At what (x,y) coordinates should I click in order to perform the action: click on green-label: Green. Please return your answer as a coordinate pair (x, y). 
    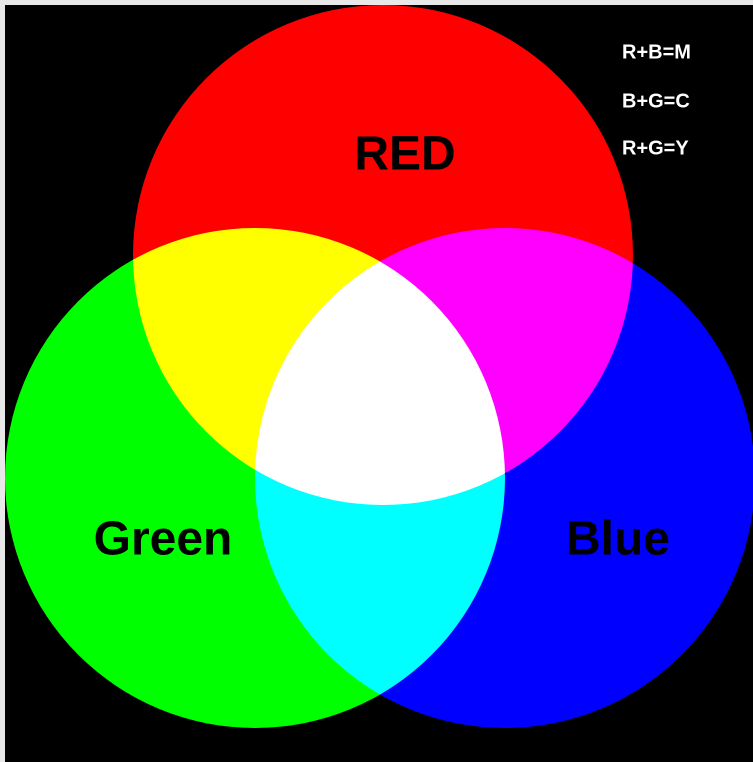
    Looking at the image, I should click on (163, 539).